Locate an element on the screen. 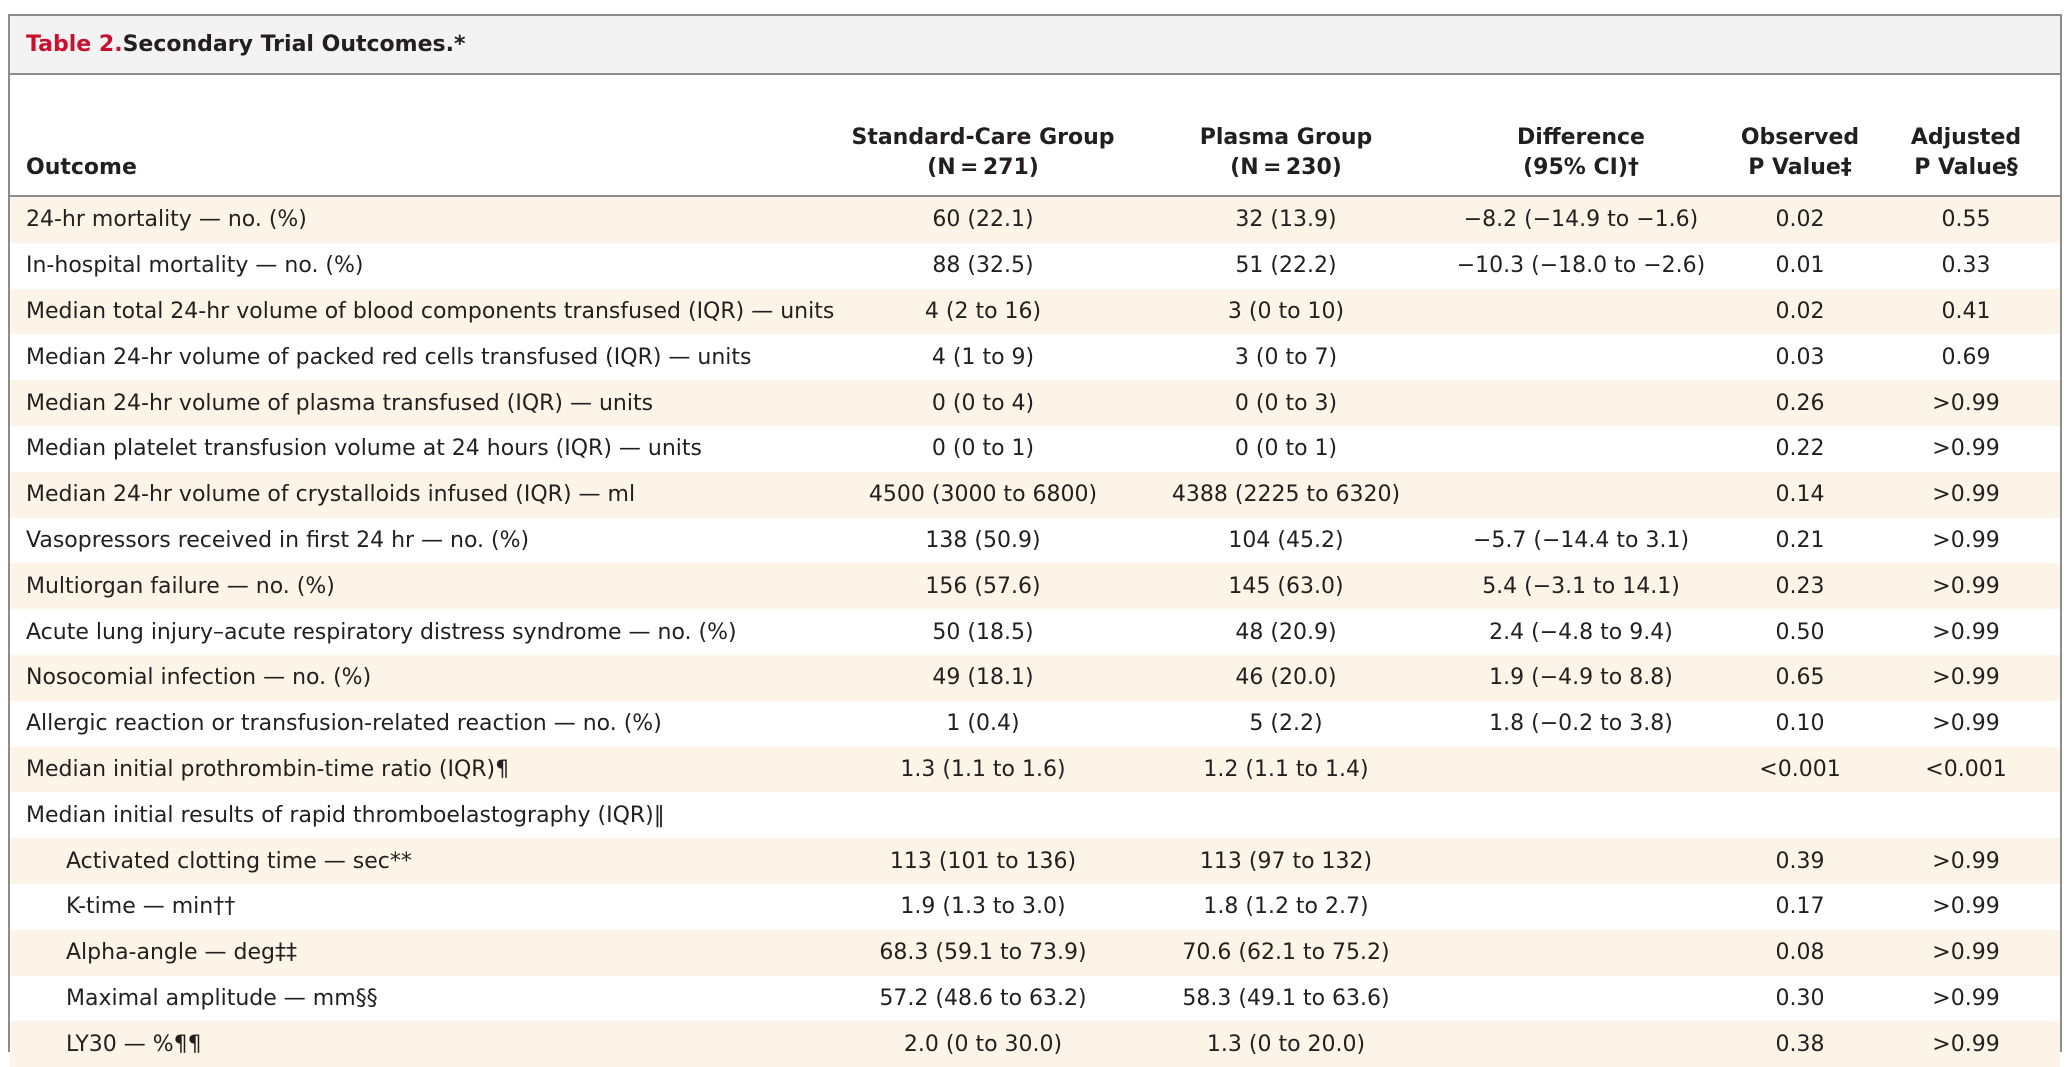  header-adjusted-line2: P Value§ is located at coordinates (1966, 167).